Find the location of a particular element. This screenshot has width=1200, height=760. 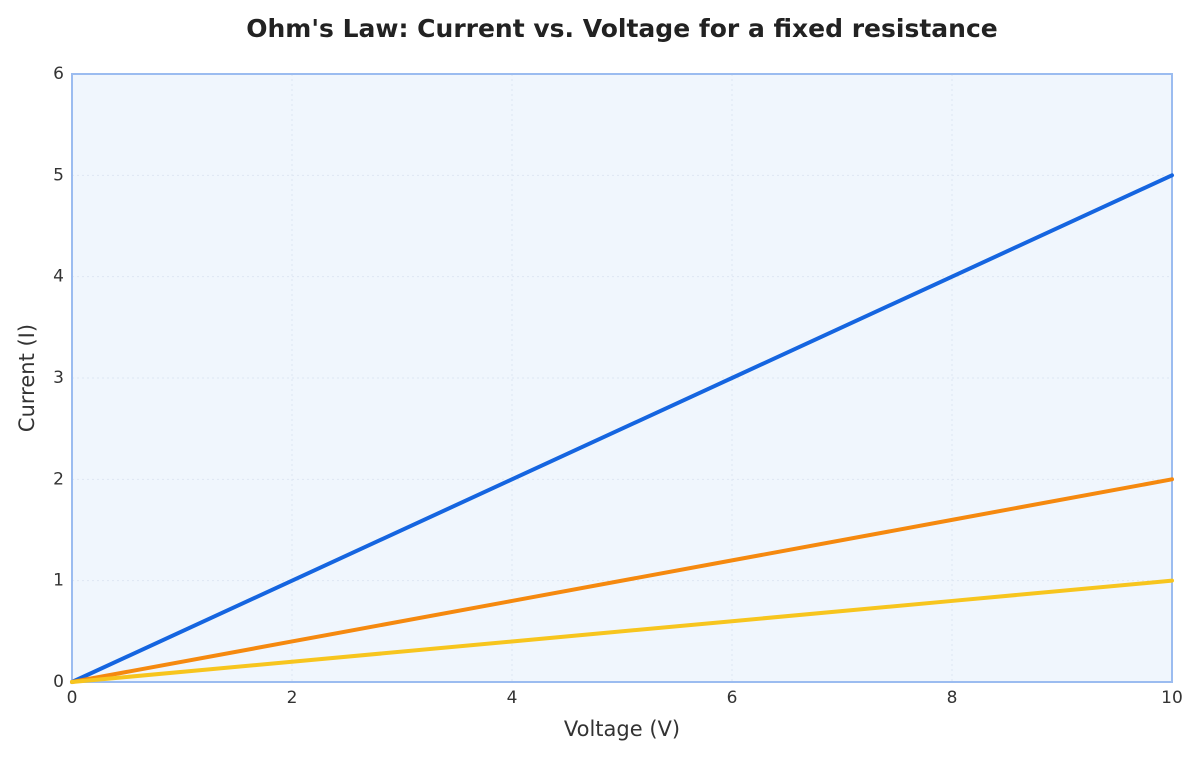

y-tick-label: 3 is located at coordinates (58, 378).